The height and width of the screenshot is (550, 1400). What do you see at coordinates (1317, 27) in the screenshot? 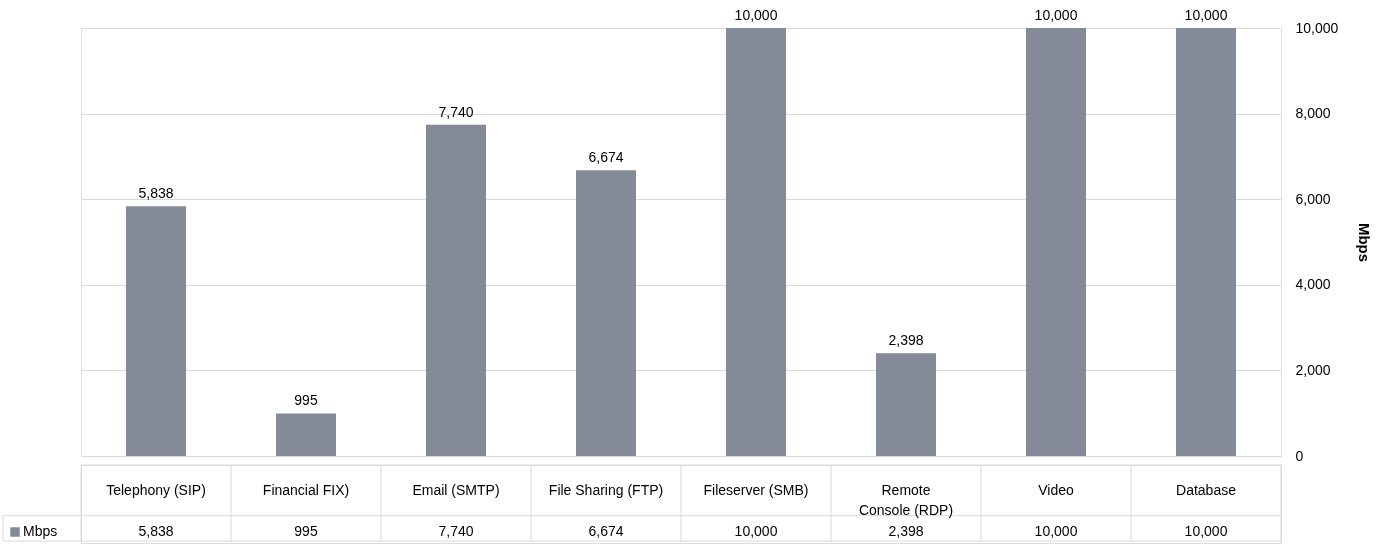
I see `y-tick-label: 10,000` at bounding box center [1317, 27].